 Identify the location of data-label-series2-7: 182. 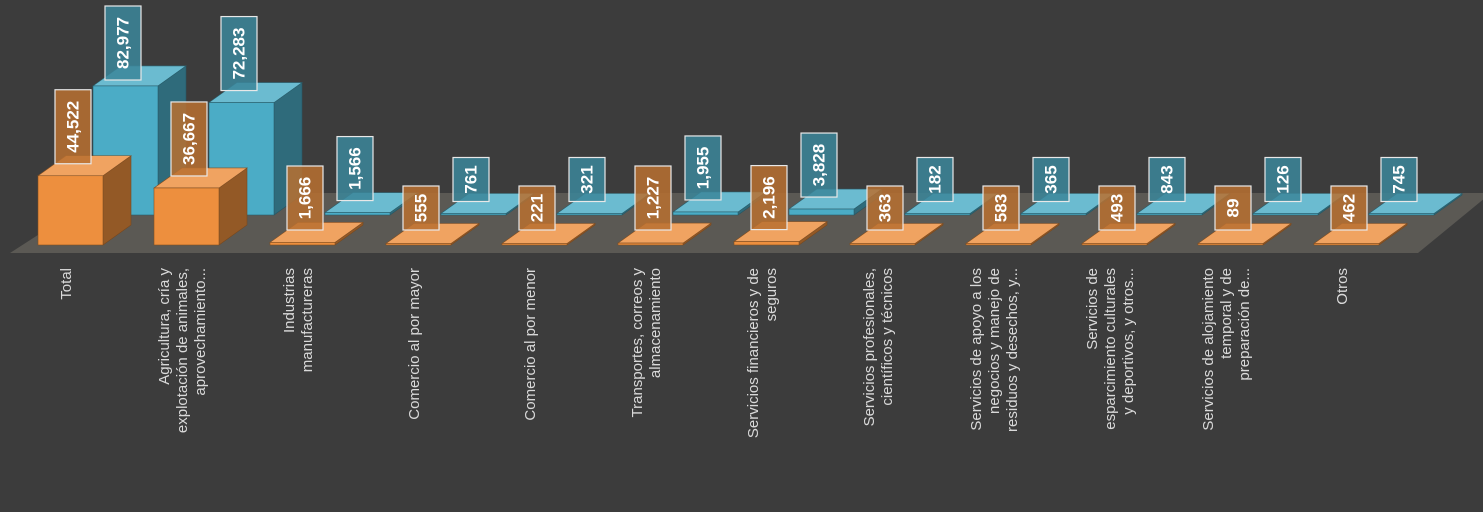
(935, 179).